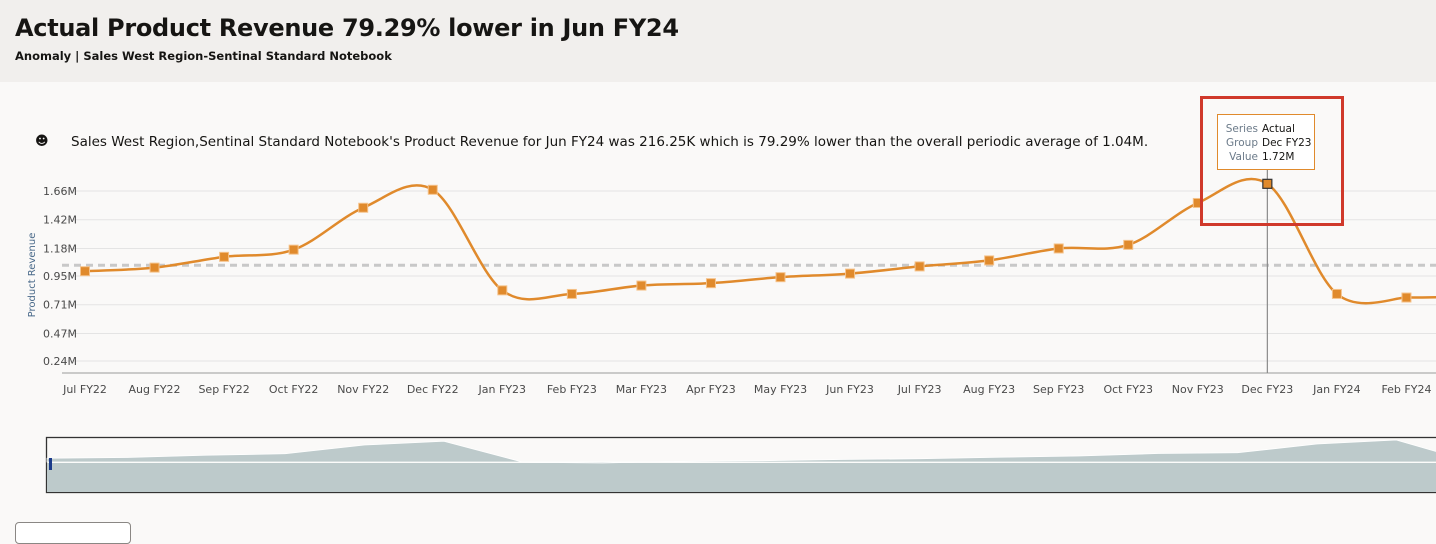  Describe the element at coordinates (433, 389) in the screenshot. I see `x-tick-label: Dec FY22` at that location.